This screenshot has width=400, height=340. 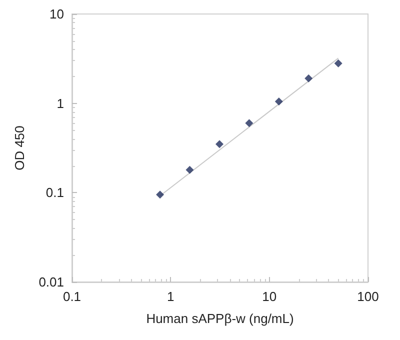 I want to click on y-tick-label: 10, so click(x=57, y=14).